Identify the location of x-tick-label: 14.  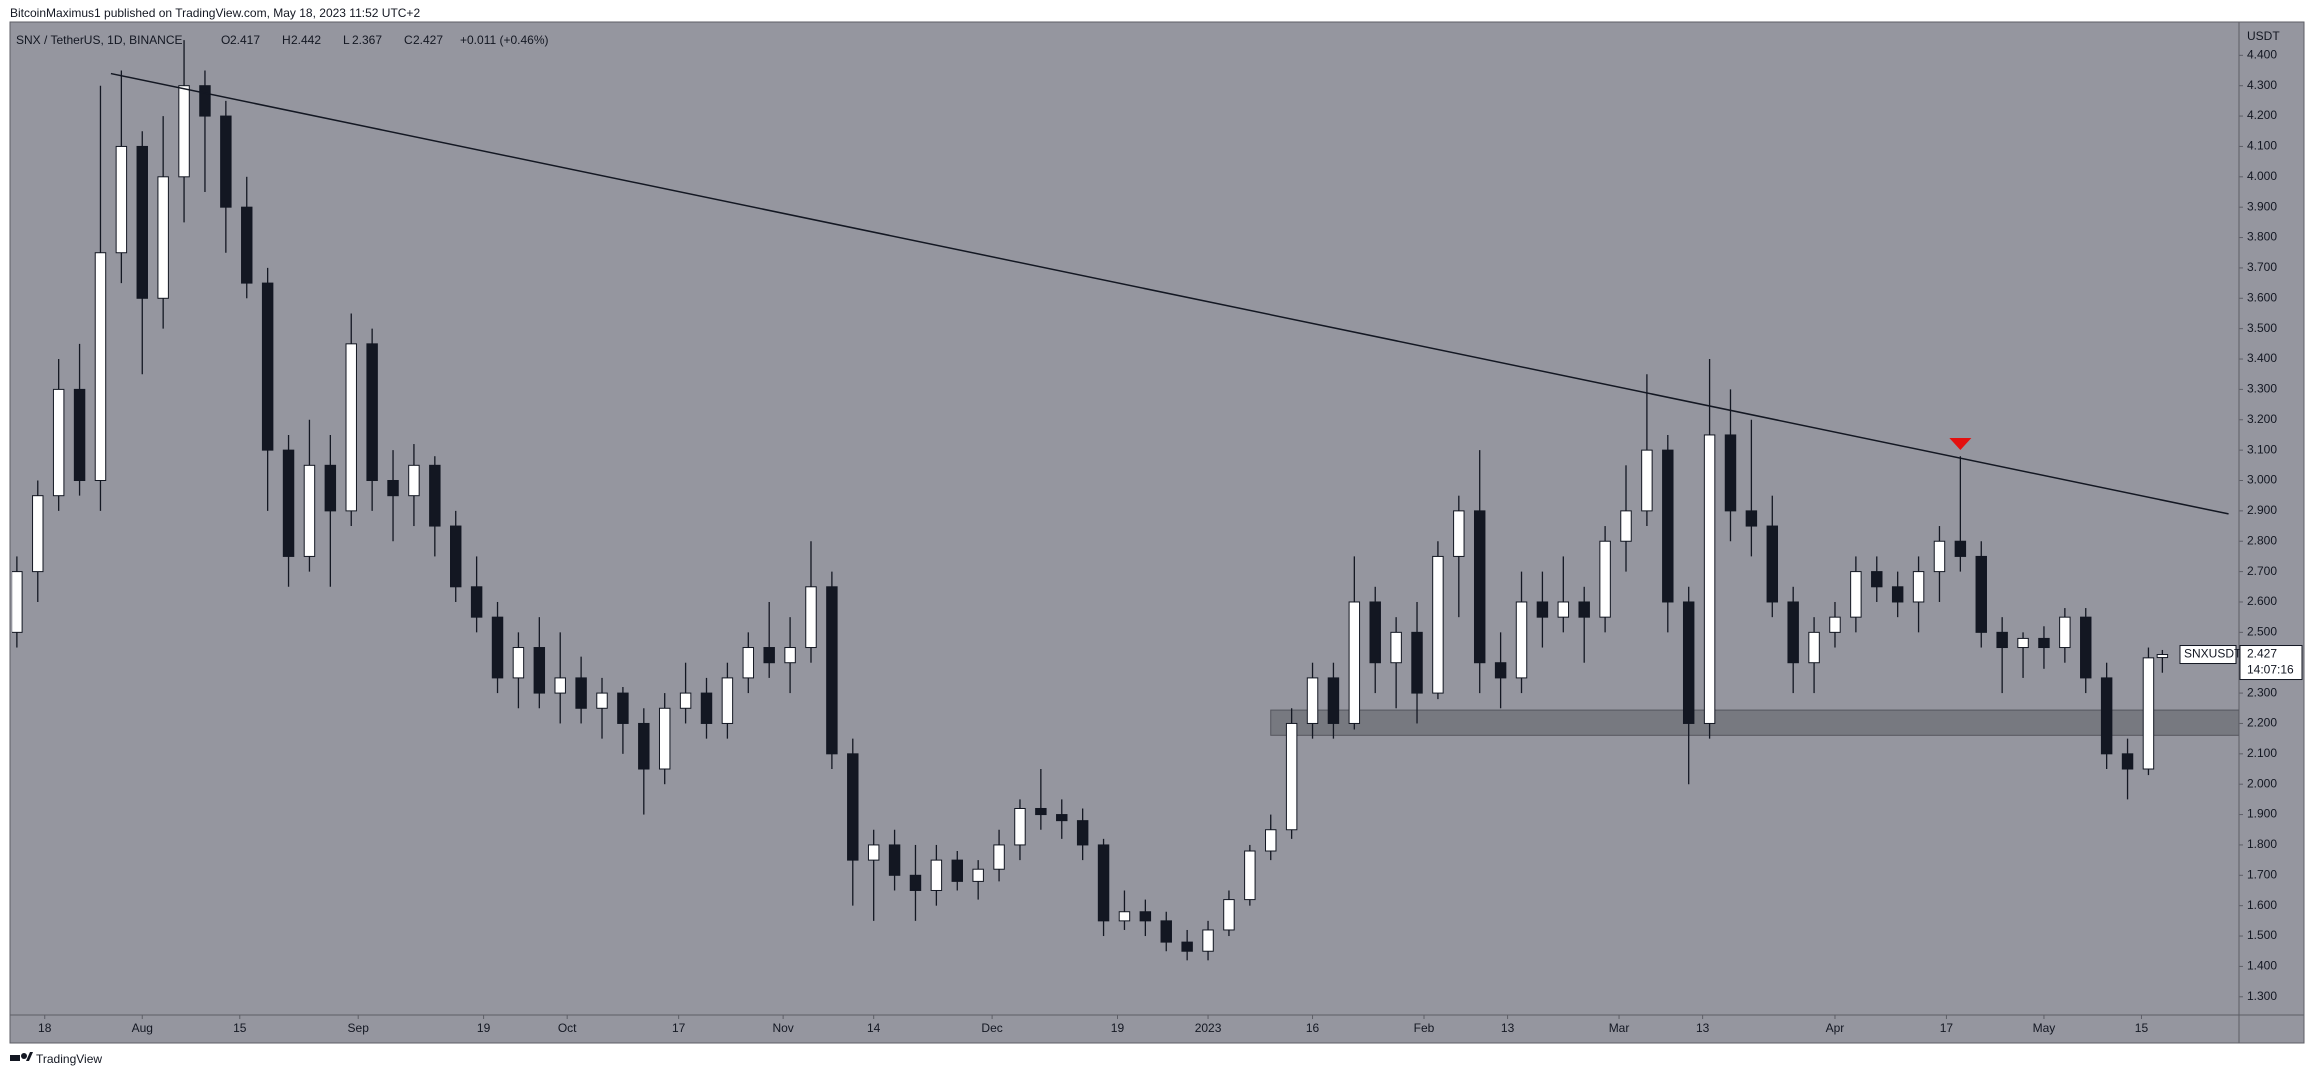
(874, 1028).